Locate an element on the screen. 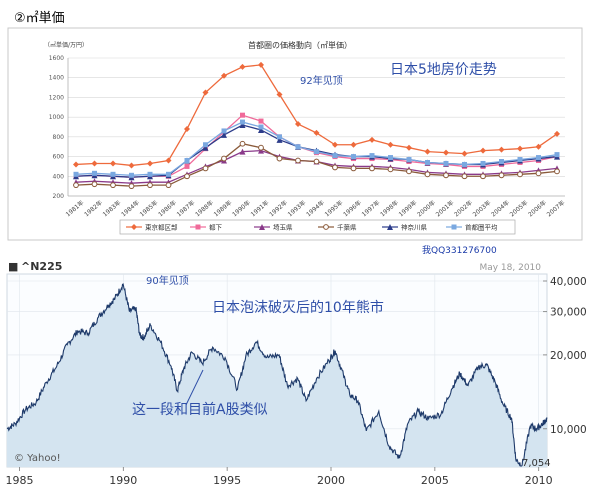 The image size is (596, 492). legend-label: 千葉県 is located at coordinates (347, 227).